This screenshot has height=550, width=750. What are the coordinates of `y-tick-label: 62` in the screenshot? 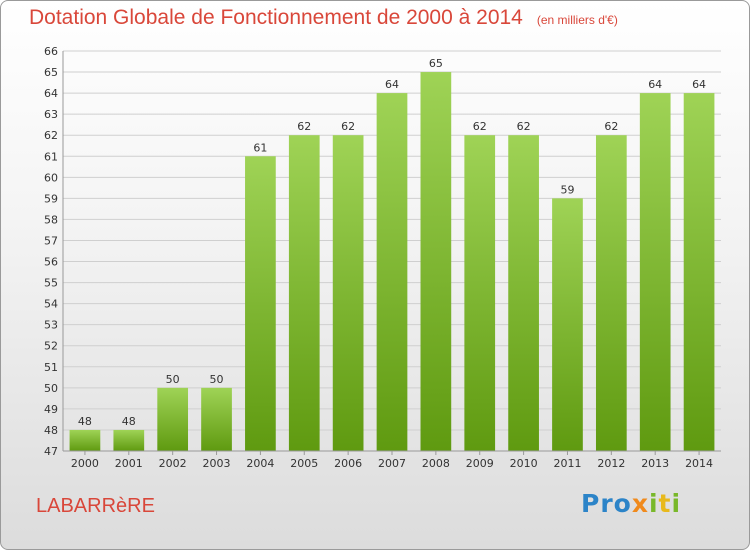 It's located at (51, 135).